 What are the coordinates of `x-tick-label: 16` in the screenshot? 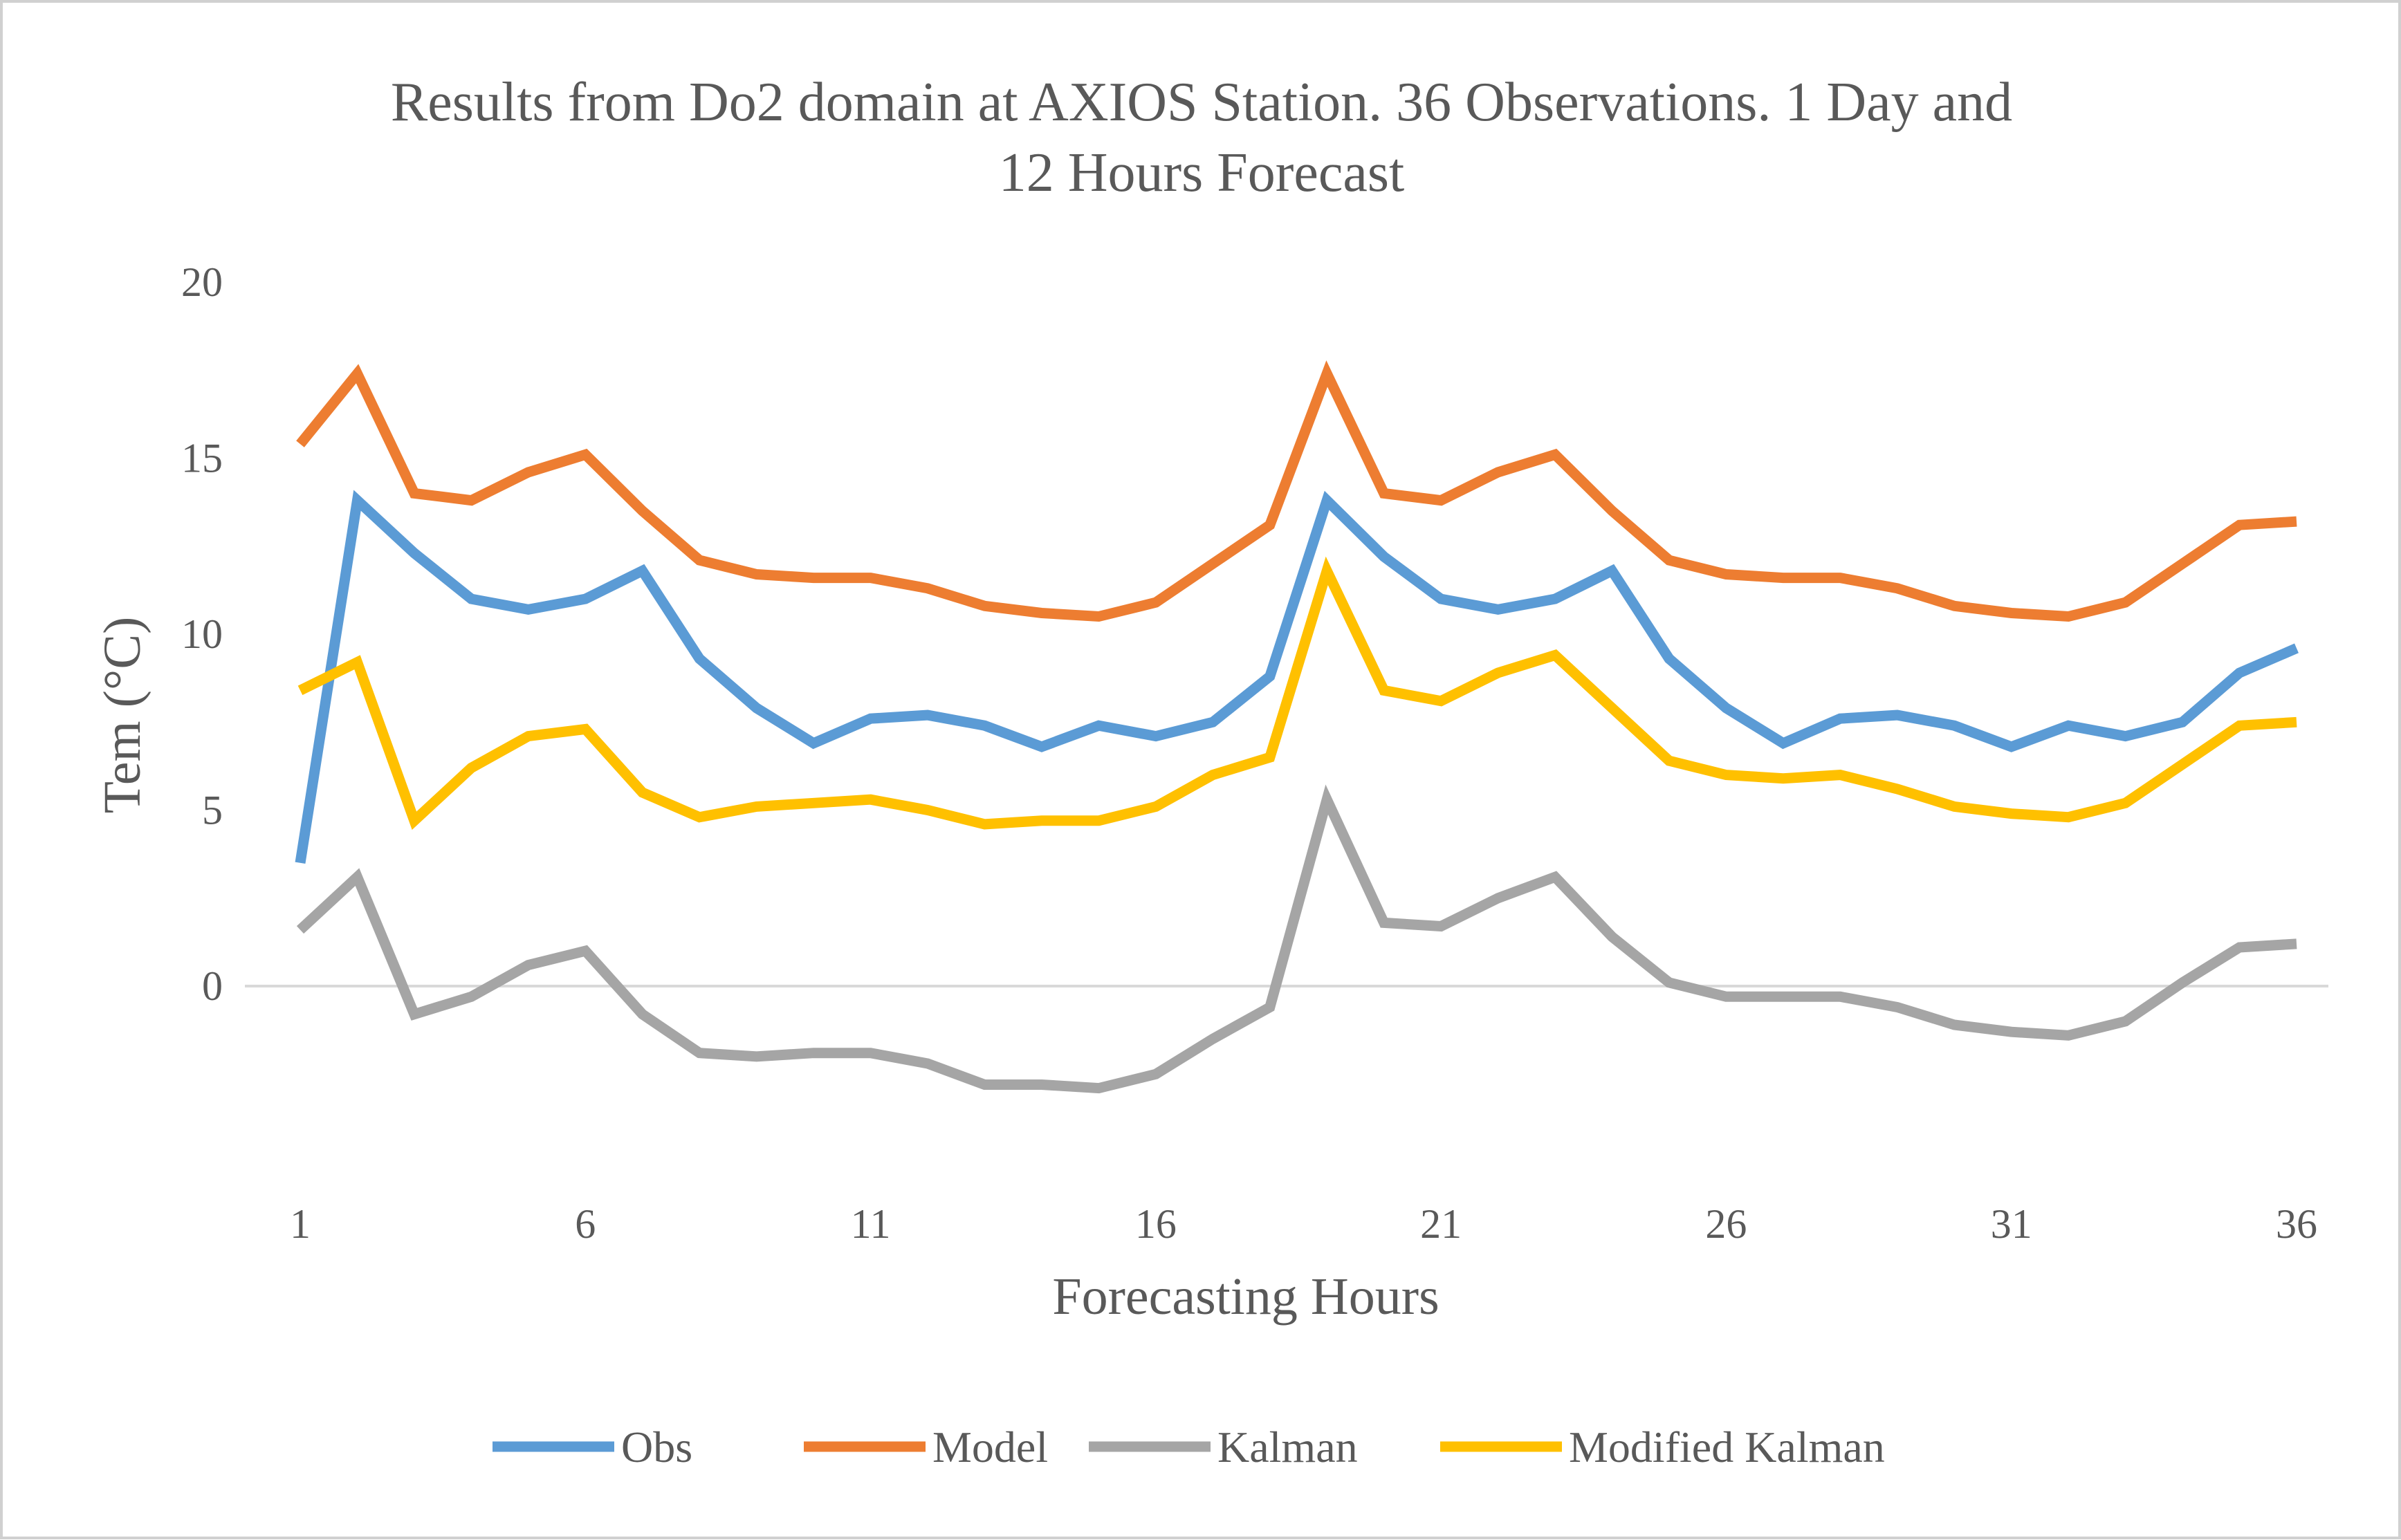 It's located at (1156, 1224).